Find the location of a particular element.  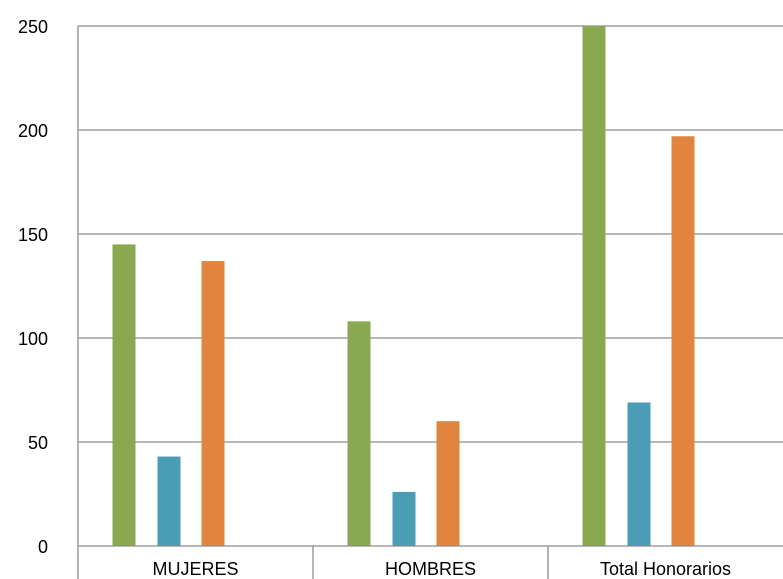

x-category-label: Total Honorarios is located at coordinates (665, 569).